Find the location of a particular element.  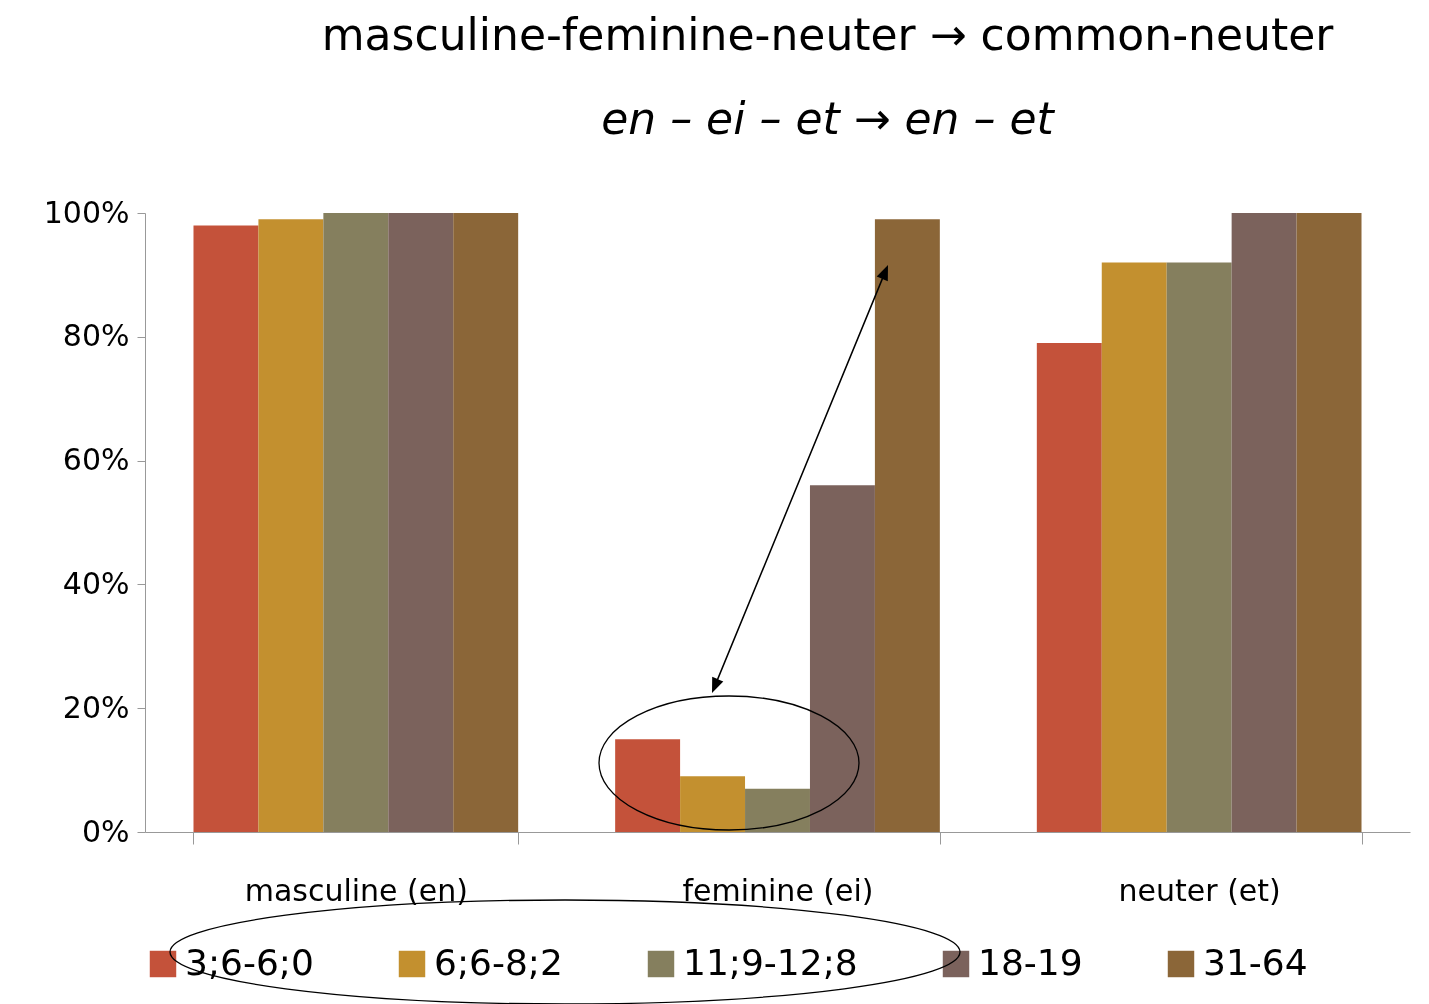

y-tick-label: 80% is located at coordinates (96, 336).